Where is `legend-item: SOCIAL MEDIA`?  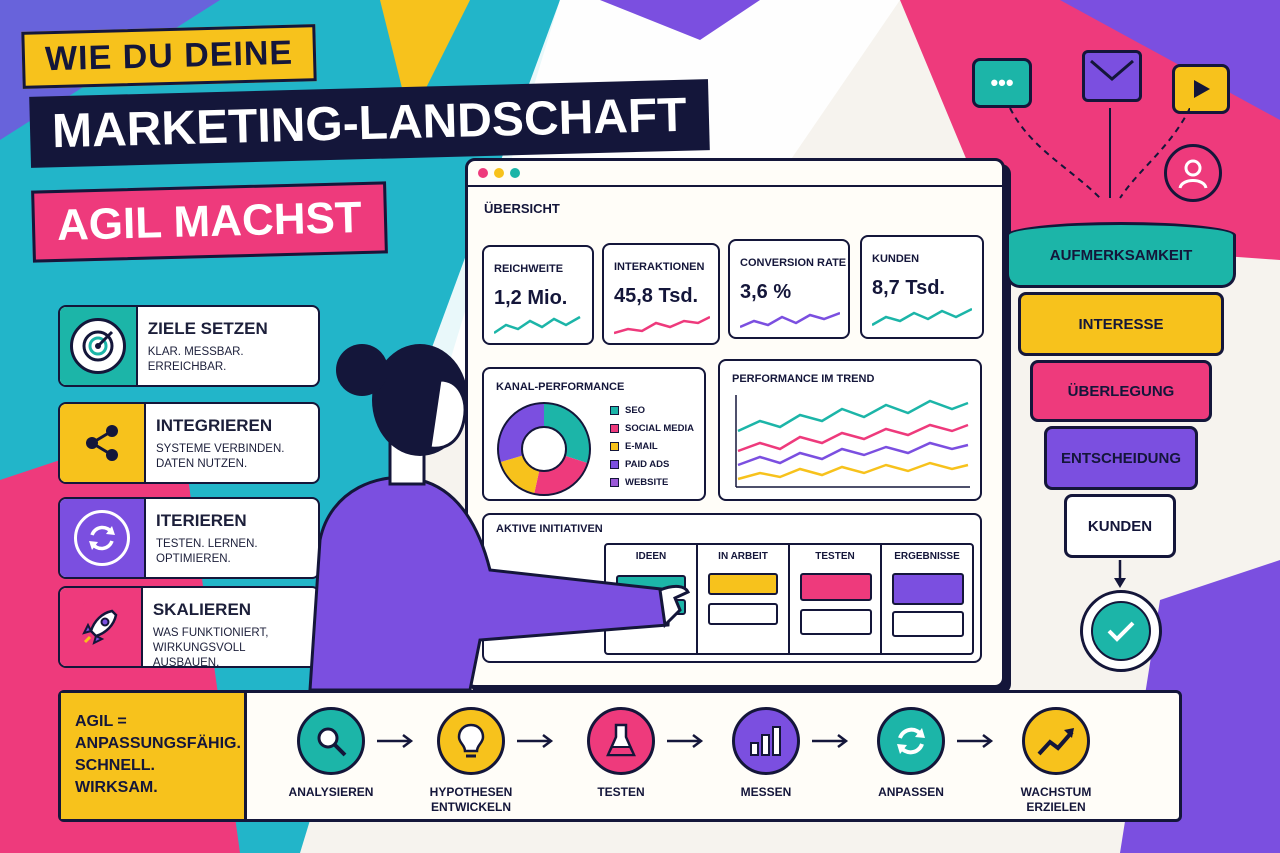
legend-item: SOCIAL MEDIA is located at coordinates (652, 428).